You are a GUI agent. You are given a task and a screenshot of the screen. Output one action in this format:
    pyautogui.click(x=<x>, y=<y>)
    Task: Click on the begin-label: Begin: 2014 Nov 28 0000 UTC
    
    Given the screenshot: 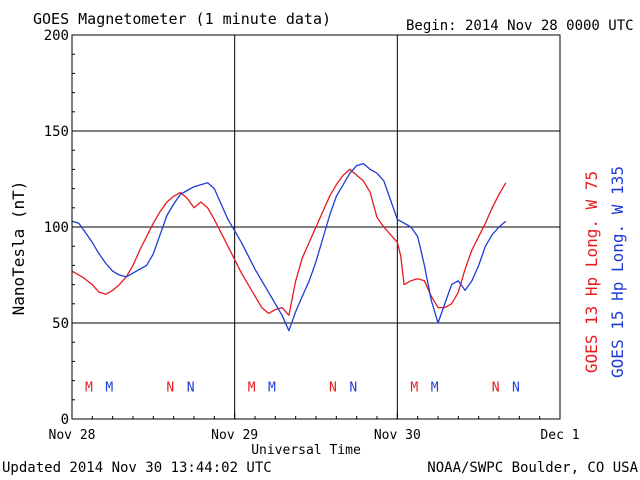 What is the action you would take?
    pyautogui.click(x=520, y=26)
    